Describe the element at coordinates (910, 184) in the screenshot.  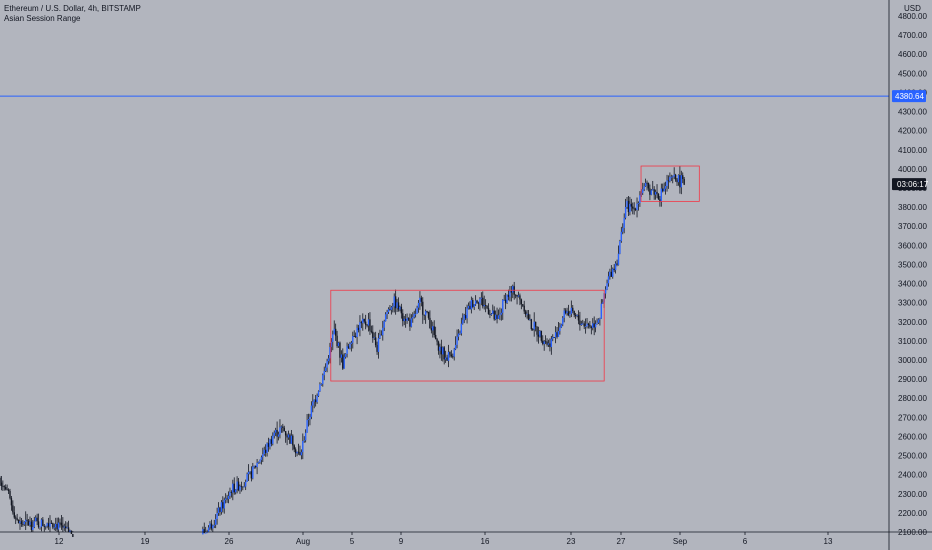
I see `countdown-badge: 03:06:17` at that location.